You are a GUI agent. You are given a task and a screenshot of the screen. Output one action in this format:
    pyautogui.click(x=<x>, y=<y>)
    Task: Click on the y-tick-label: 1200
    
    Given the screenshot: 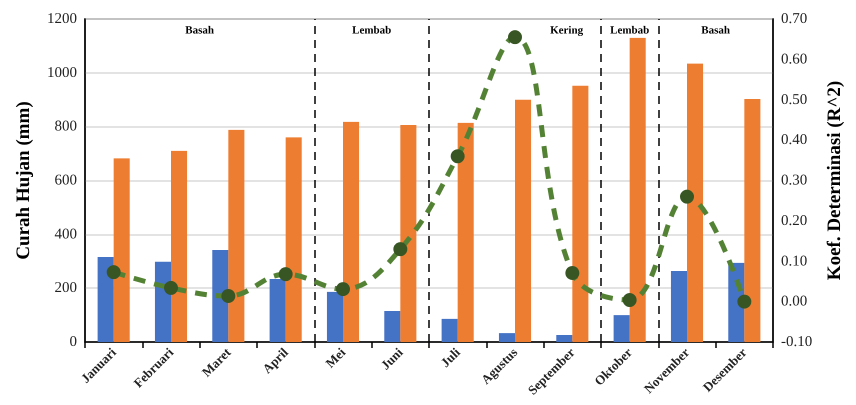 What is the action you would take?
    pyautogui.click(x=62, y=19)
    